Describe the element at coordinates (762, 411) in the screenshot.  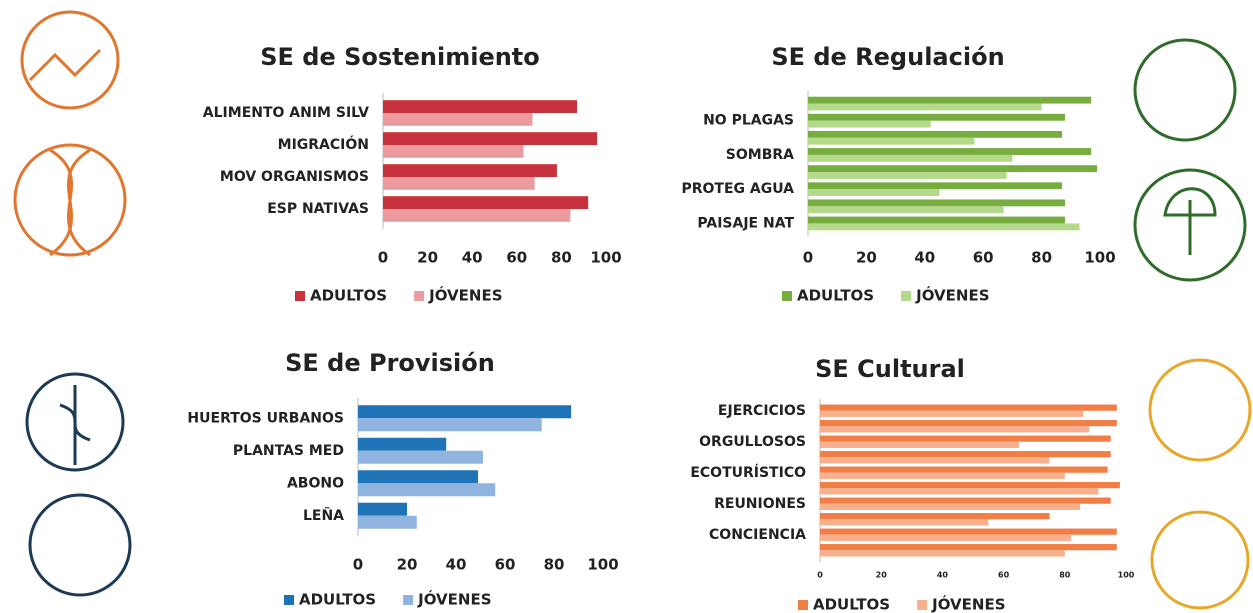
I see `category-label: EJERCICIOS` at that location.